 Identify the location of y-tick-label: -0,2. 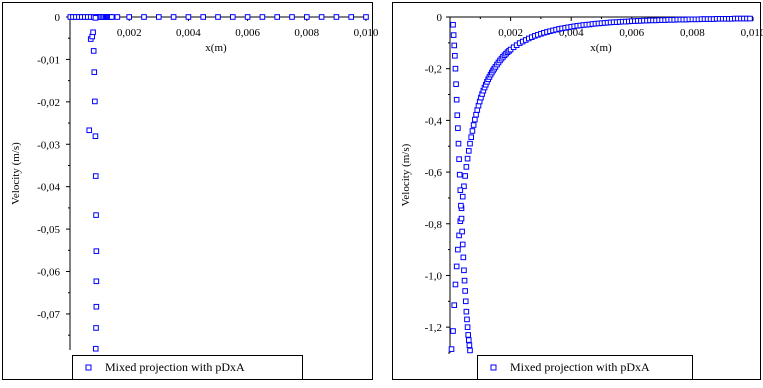
(433, 70).